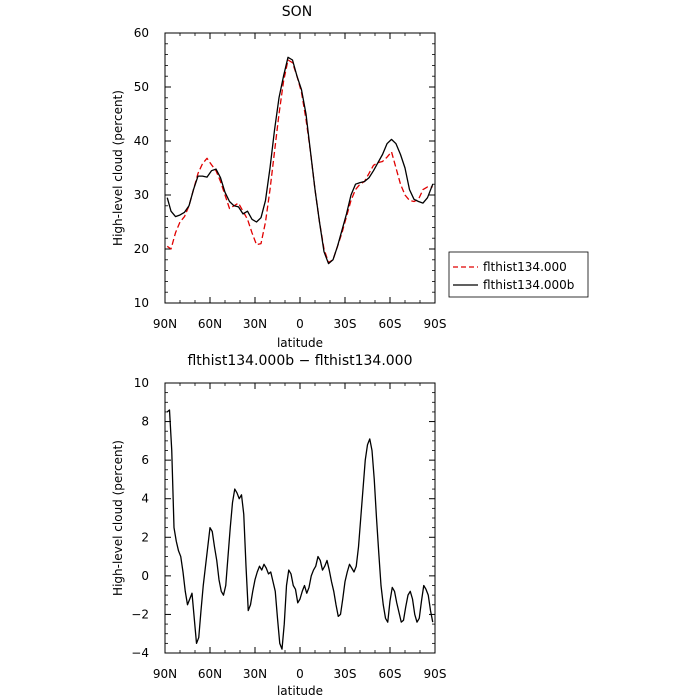 Image resolution: width=700 pixels, height=700 pixels. Describe the element at coordinates (528, 285) in the screenshot. I see `legend-entry-2: flthist134.000b` at that location.